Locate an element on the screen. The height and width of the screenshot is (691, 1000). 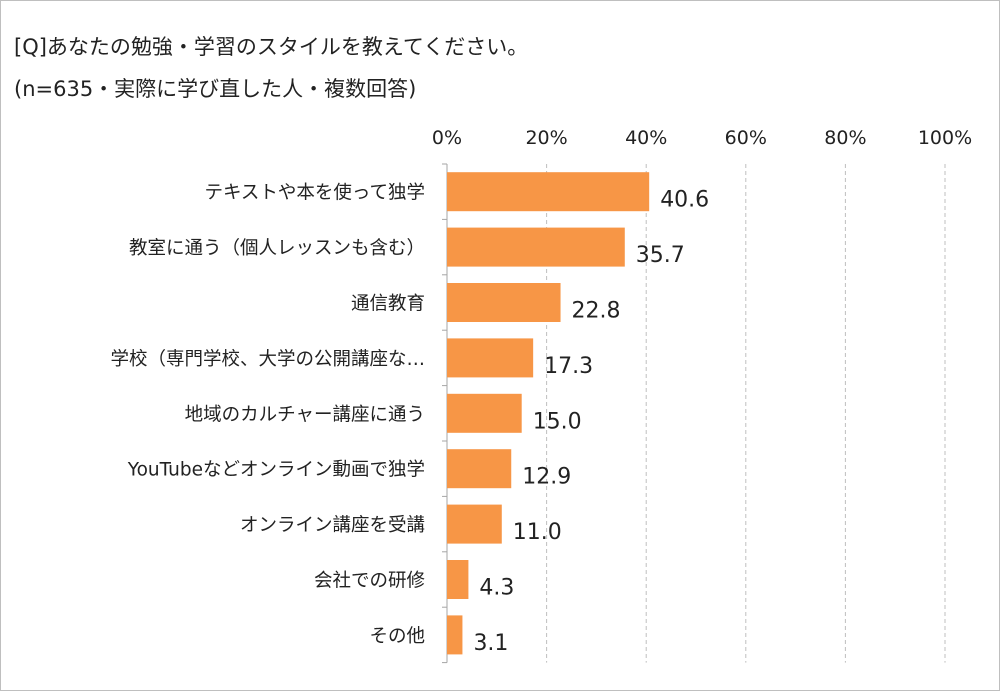
data-label: 35.7 is located at coordinates (660, 255).